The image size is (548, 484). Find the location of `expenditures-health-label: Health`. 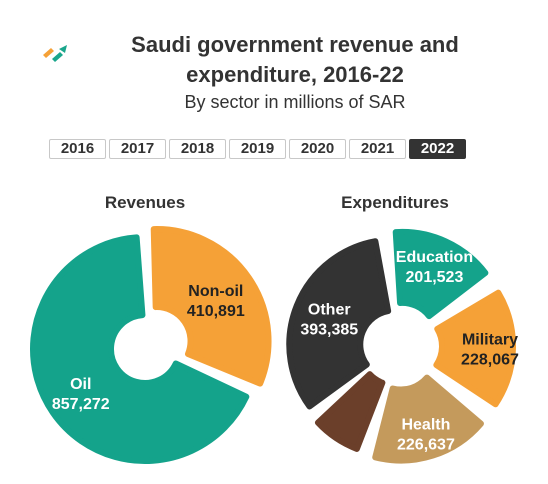

expenditures-health-label: Health is located at coordinates (425, 425).